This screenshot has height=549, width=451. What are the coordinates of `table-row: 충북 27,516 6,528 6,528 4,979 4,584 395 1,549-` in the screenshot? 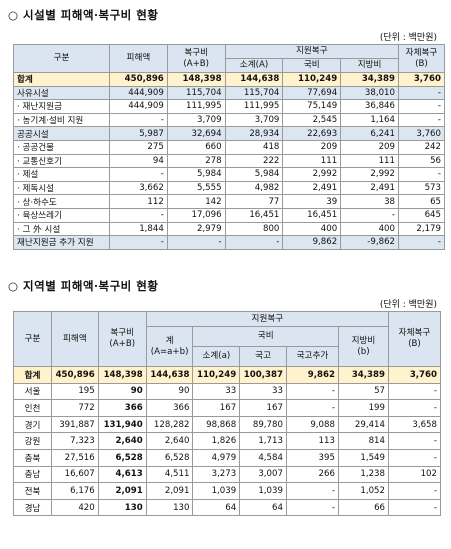 It's located at (227, 457).